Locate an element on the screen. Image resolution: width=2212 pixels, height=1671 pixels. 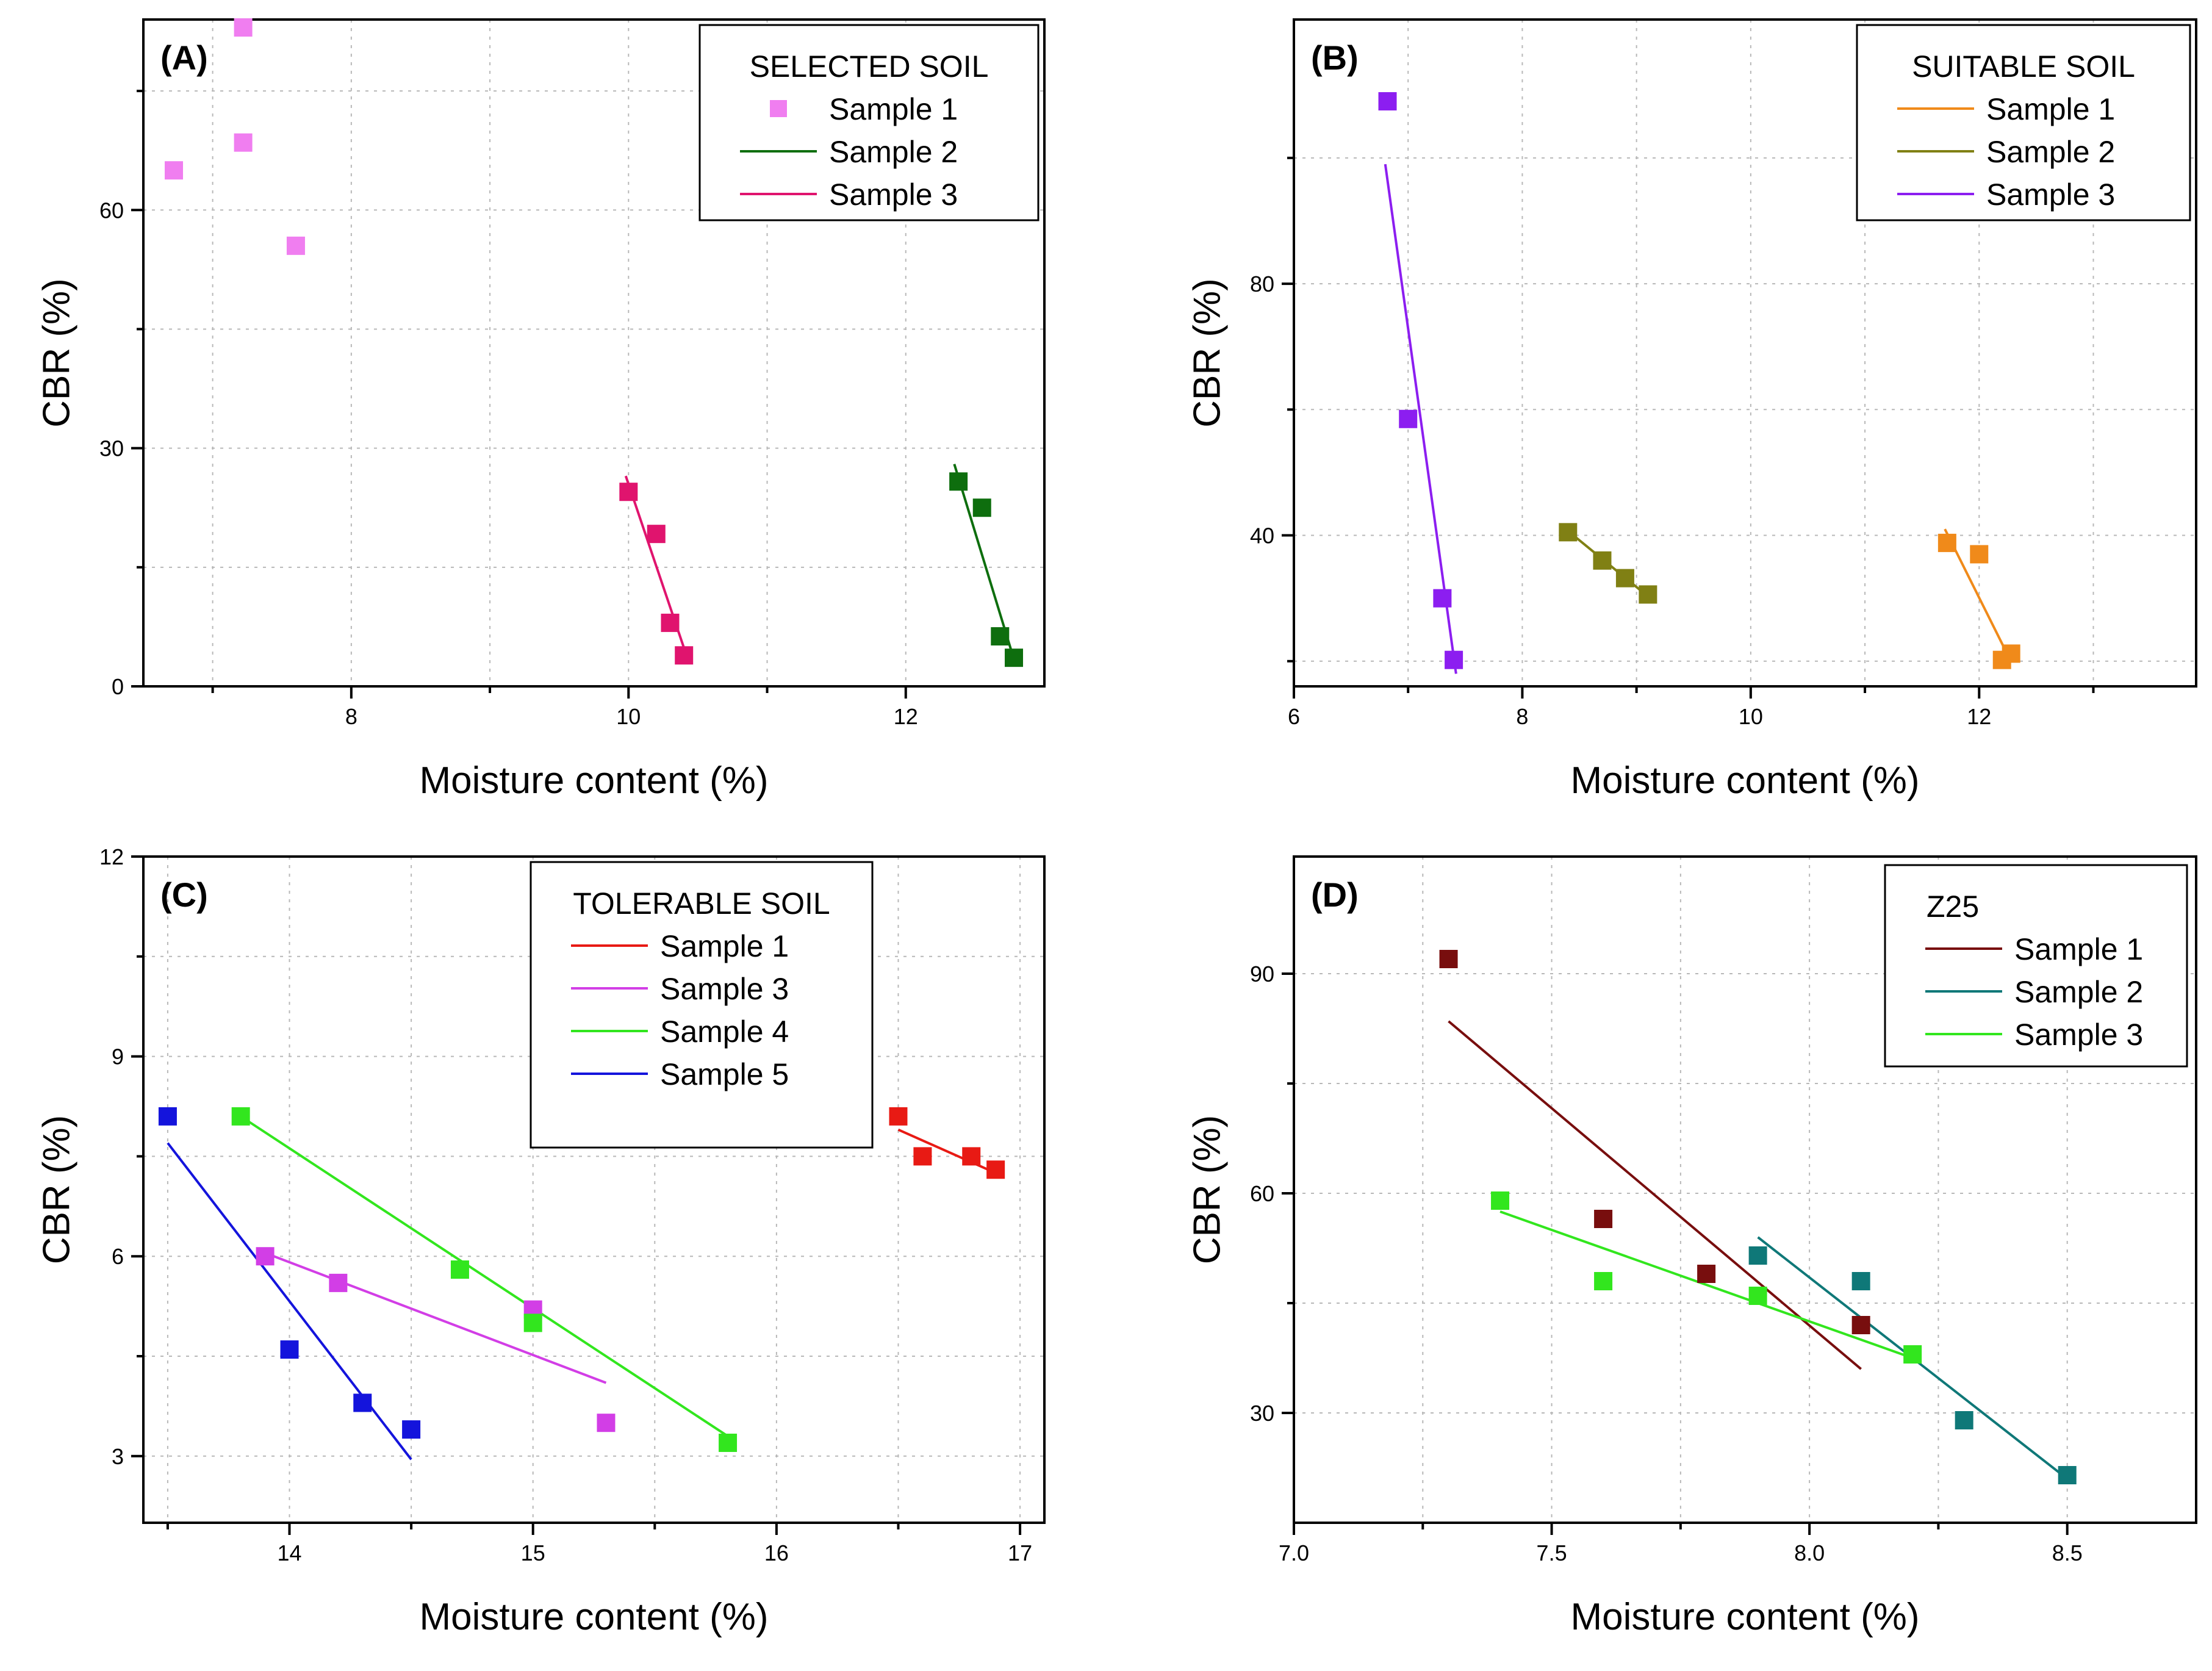
panel-c-y-tick-label: 12 is located at coordinates (111, 856).